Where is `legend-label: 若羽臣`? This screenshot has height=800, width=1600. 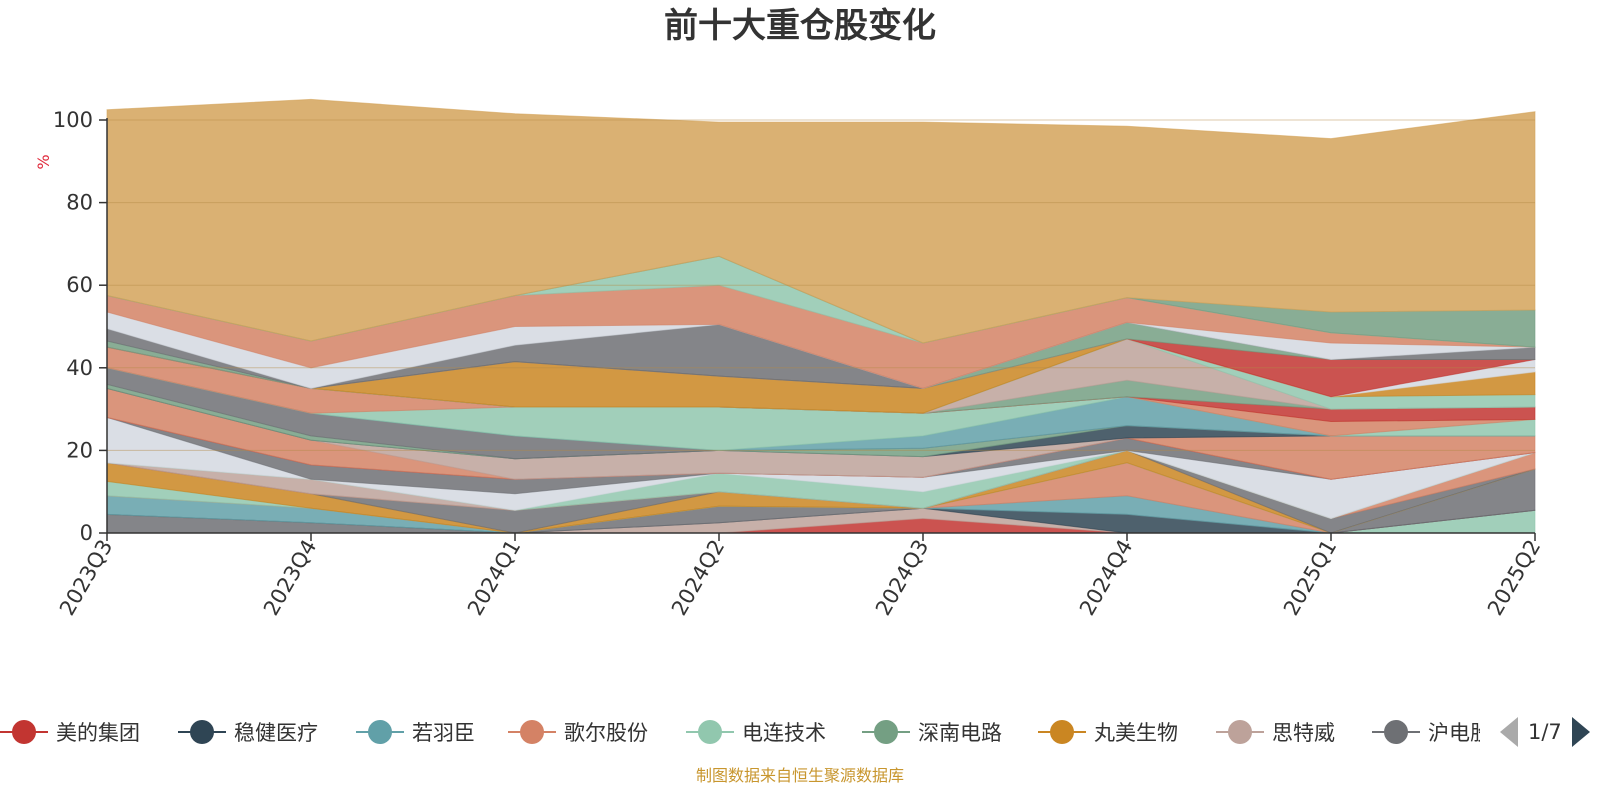 legend-label: 若羽臣 is located at coordinates (443, 733).